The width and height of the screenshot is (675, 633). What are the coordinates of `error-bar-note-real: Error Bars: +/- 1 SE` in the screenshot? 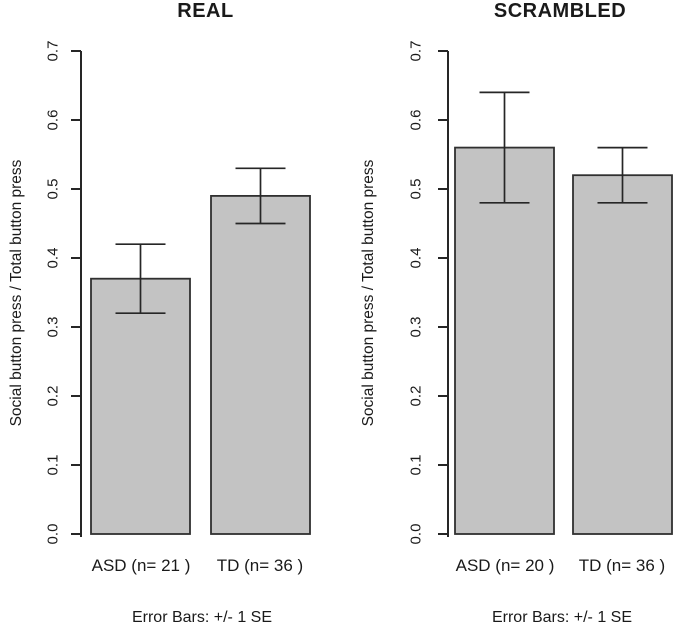 It's located at (202, 617).